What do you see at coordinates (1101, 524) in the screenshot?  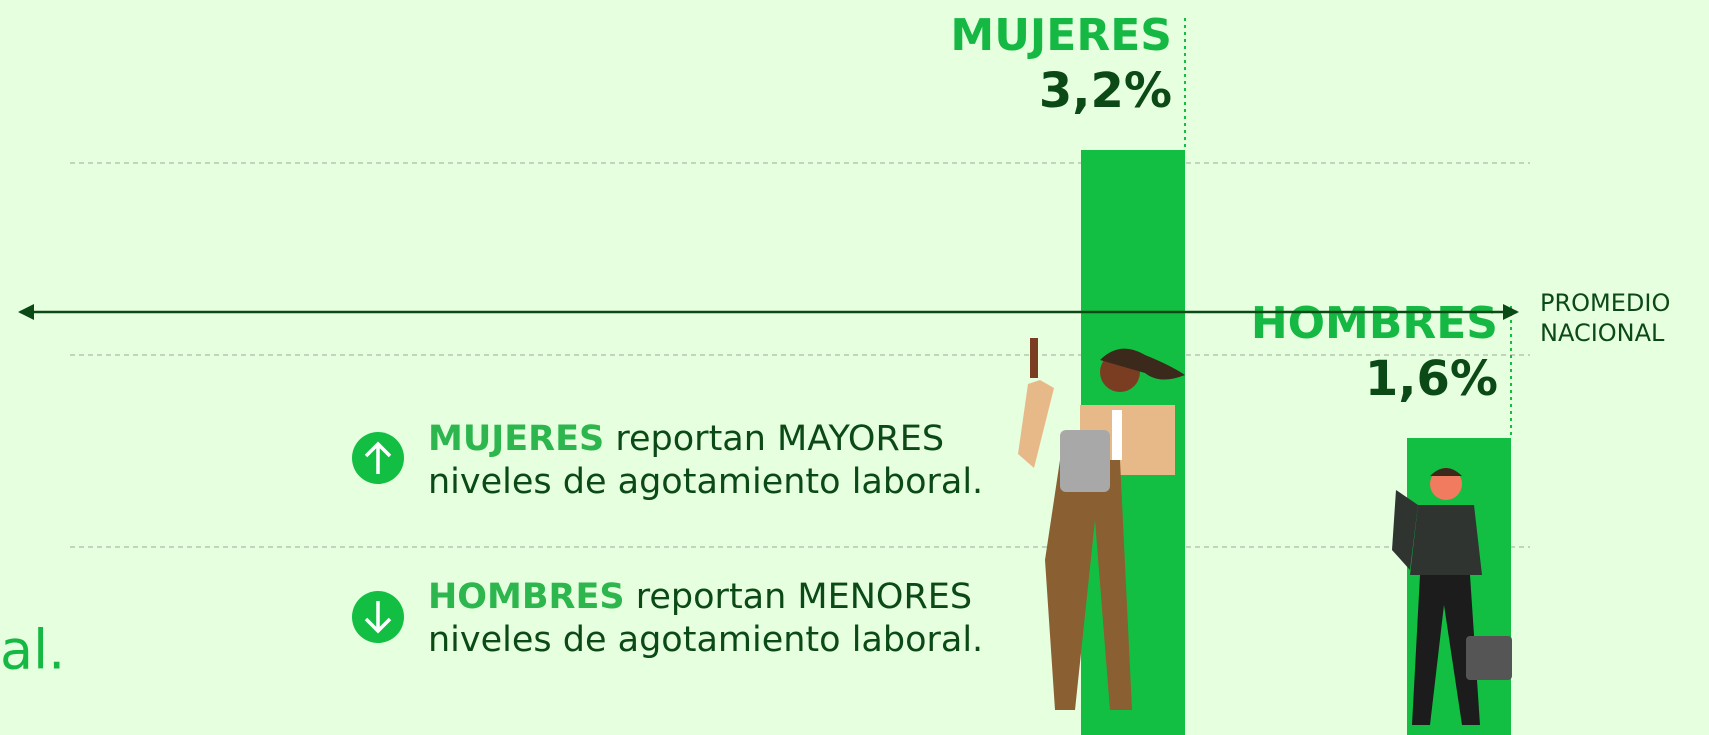 I see `woman-figure` at bounding box center [1101, 524].